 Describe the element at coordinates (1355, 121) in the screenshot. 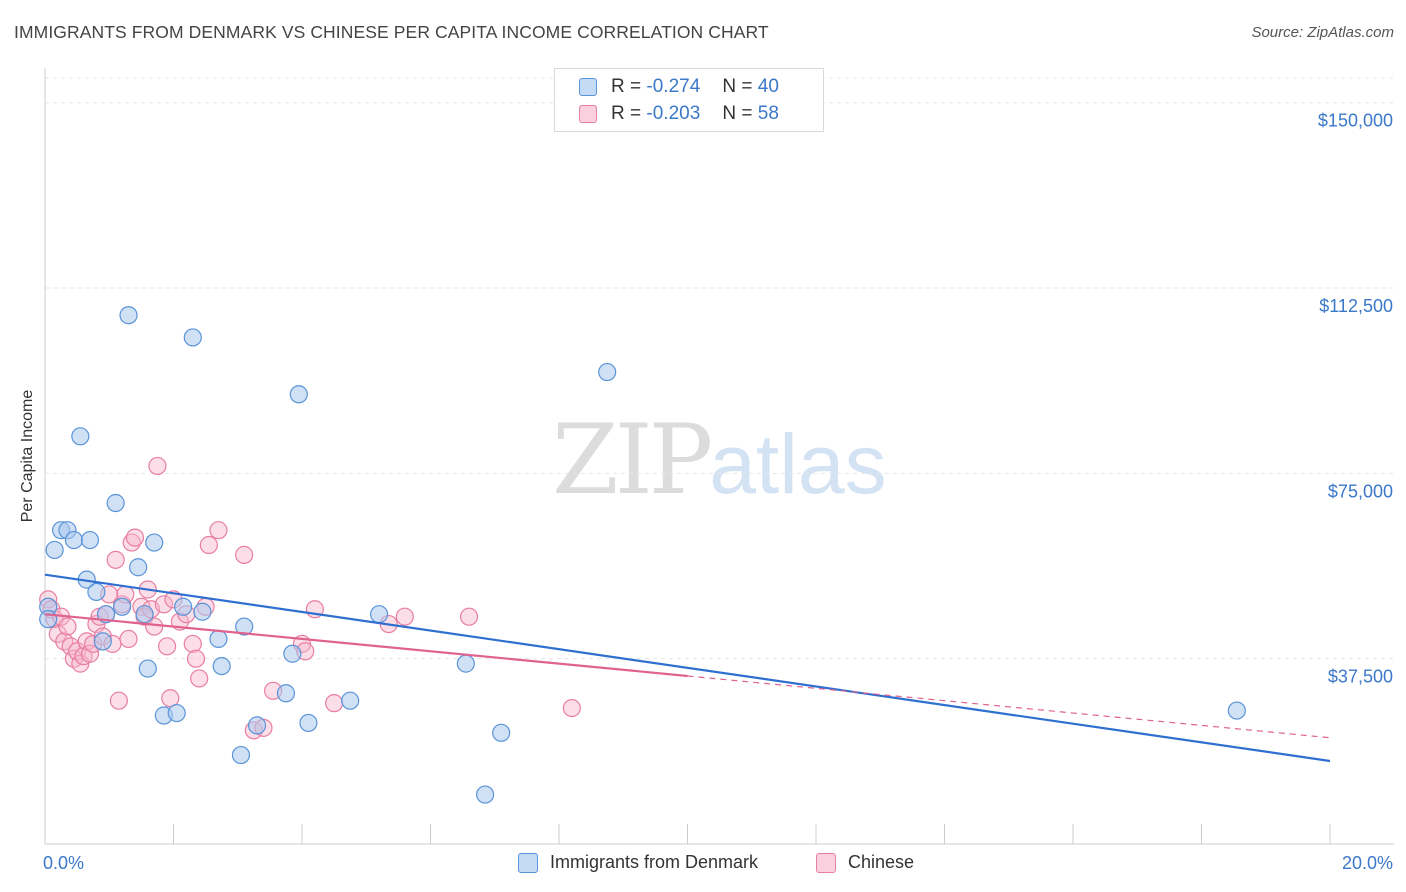

I see `y-tick-label: $150,000` at that location.